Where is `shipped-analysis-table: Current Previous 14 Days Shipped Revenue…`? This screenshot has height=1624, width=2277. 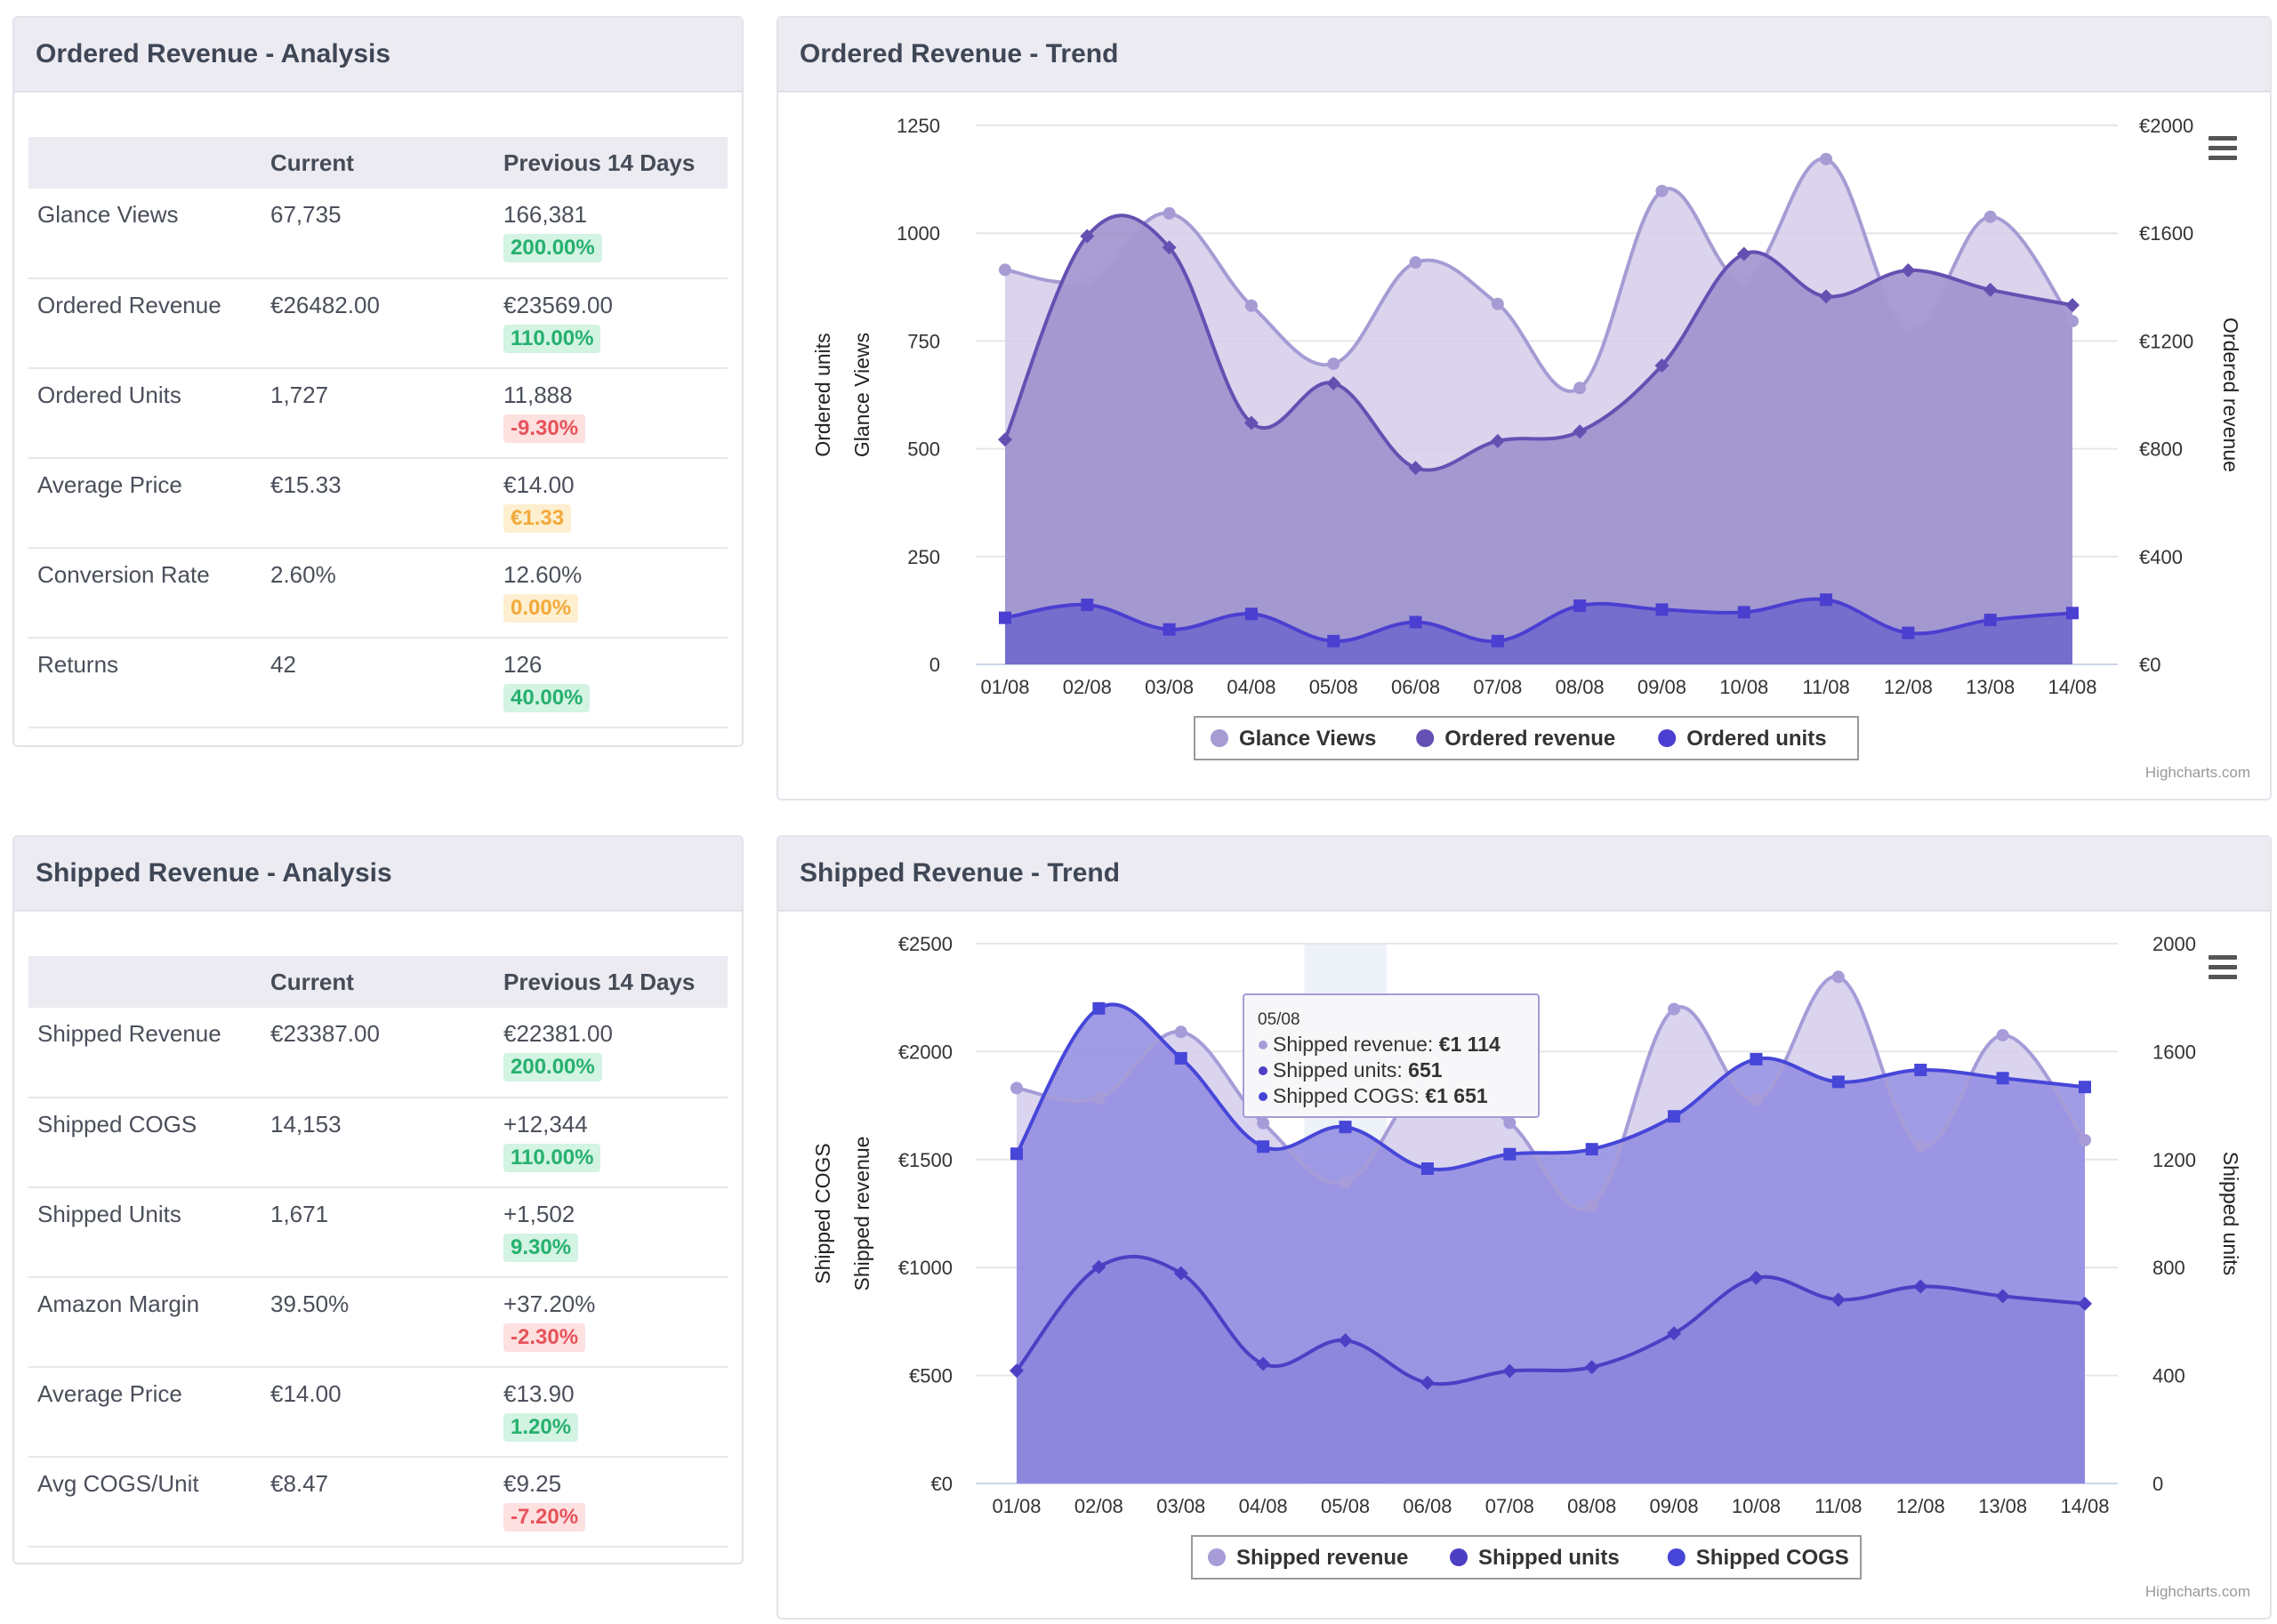
shipped-analysis-table: Current Previous 14 Days Shipped Revenue… is located at coordinates (378, 1252).